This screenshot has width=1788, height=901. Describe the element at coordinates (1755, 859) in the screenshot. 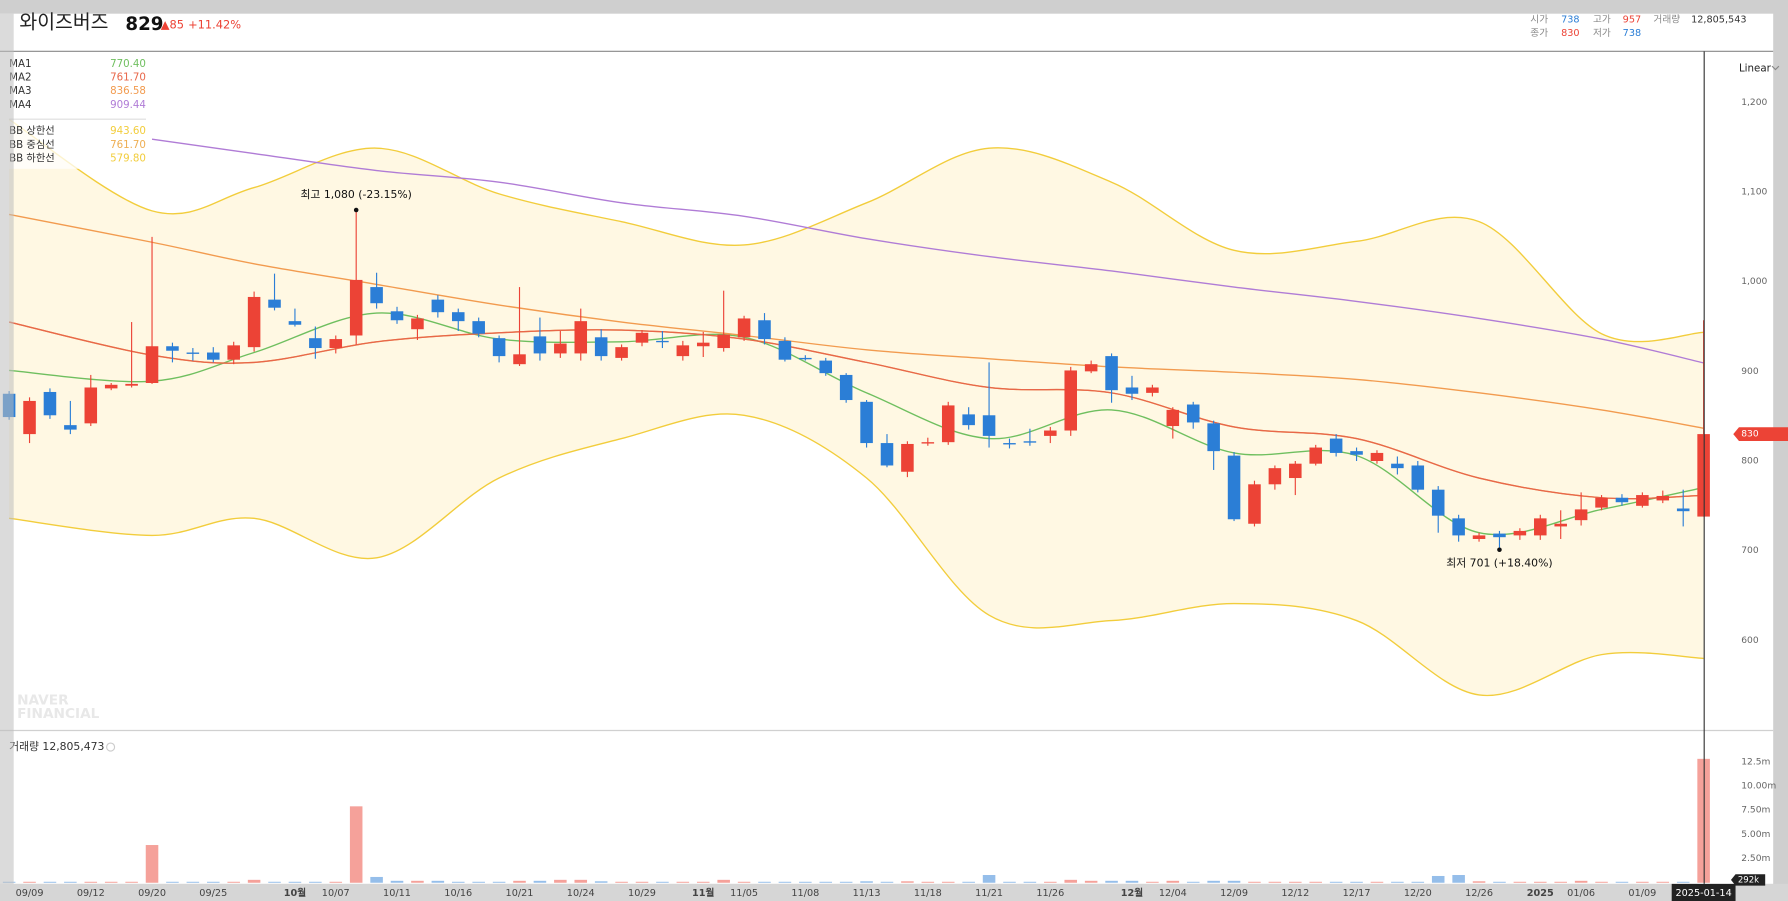

I see `volume-tick-label: 2.50m` at that location.